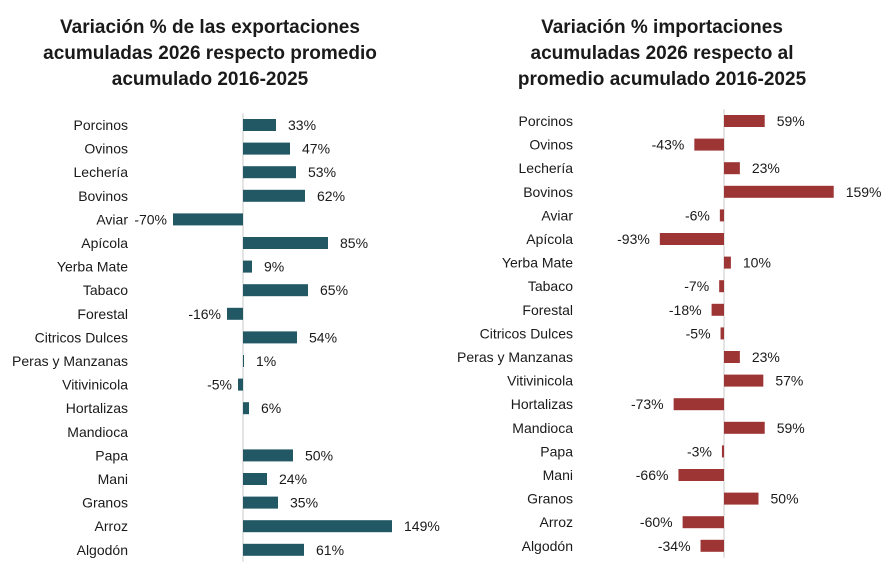 The height and width of the screenshot is (572, 884). I want to click on exports-title-line-2: acumuladas 2026 respecto promedio, so click(210, 53).